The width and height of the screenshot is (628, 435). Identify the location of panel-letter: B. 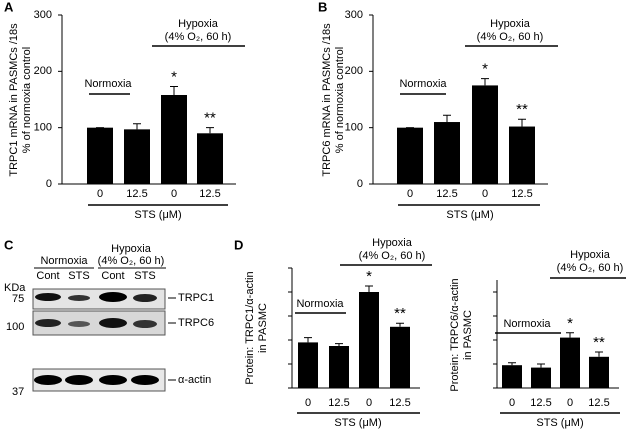
(322, 7).